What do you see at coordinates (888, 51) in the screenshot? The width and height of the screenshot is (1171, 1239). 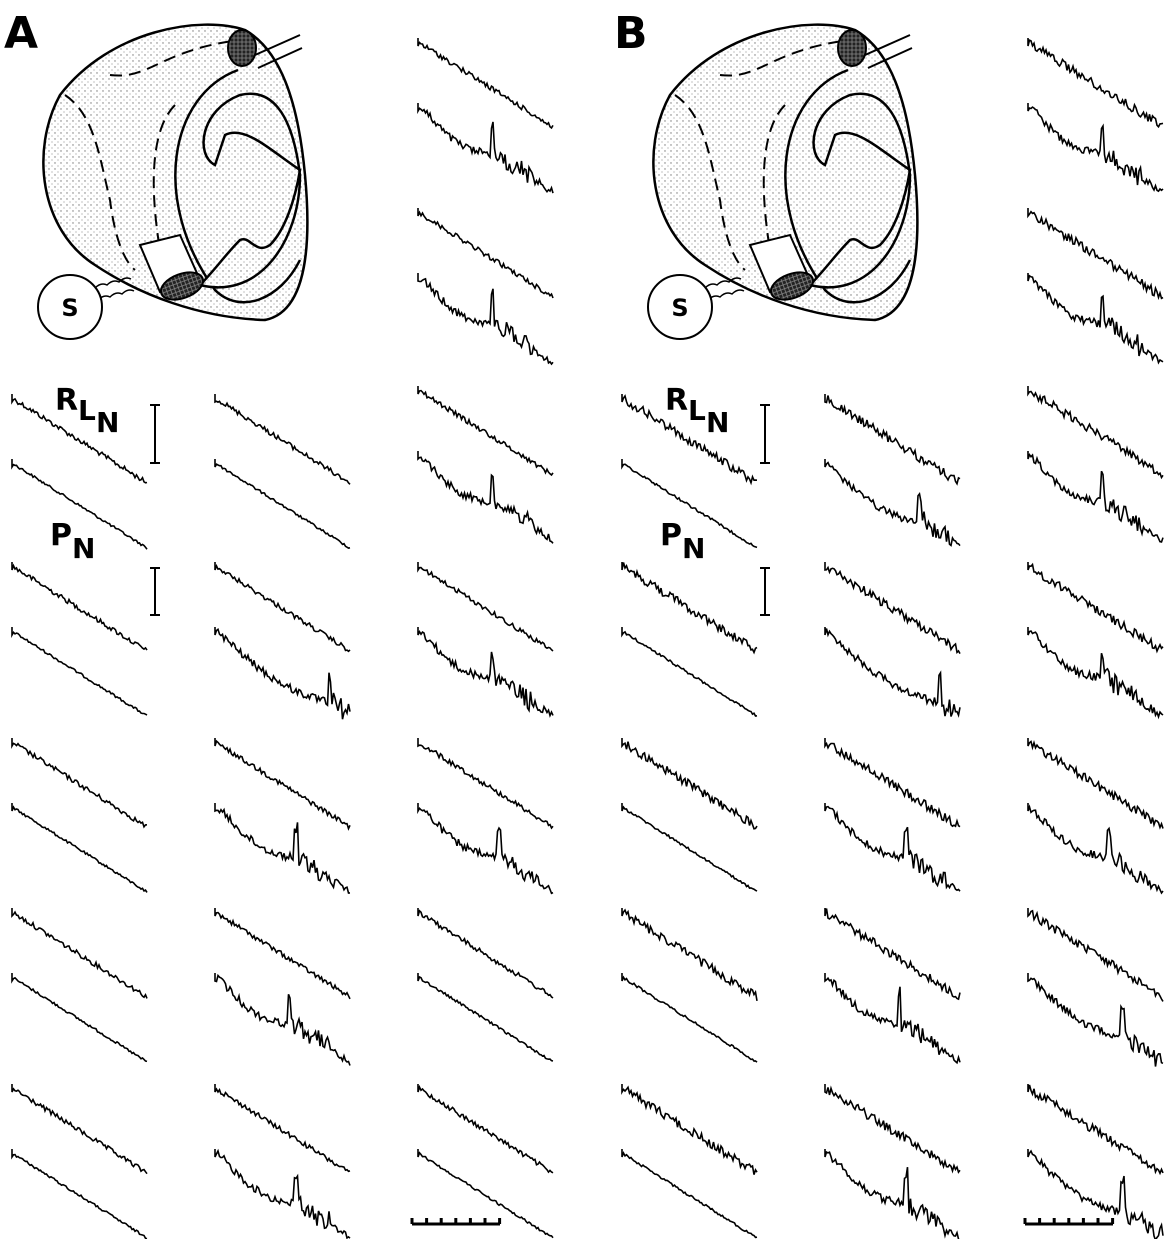 I see `electrode-wire` at bounding box center [888, 51].